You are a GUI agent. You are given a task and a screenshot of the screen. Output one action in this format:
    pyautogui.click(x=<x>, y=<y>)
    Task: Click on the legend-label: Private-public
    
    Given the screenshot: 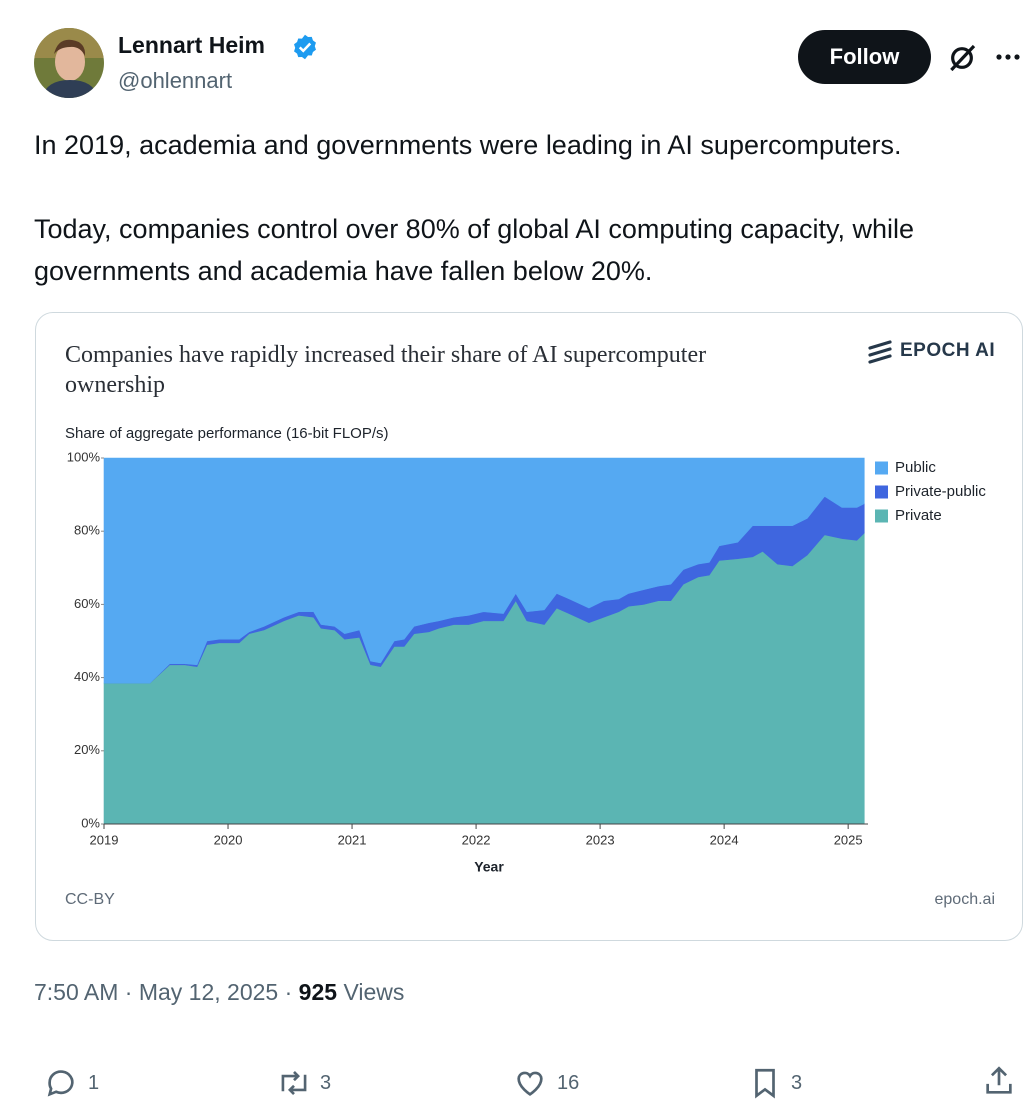 What is the action you would take?
    pyautogui.click(x=940, y=491)
    